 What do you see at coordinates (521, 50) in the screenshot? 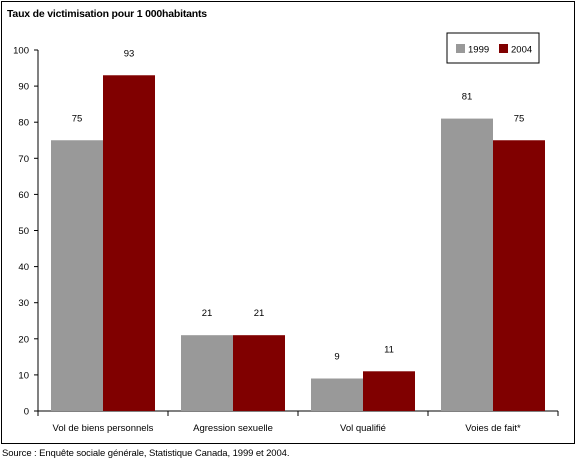
I see `legend-label: 2004` at bounding box center [521, 50].